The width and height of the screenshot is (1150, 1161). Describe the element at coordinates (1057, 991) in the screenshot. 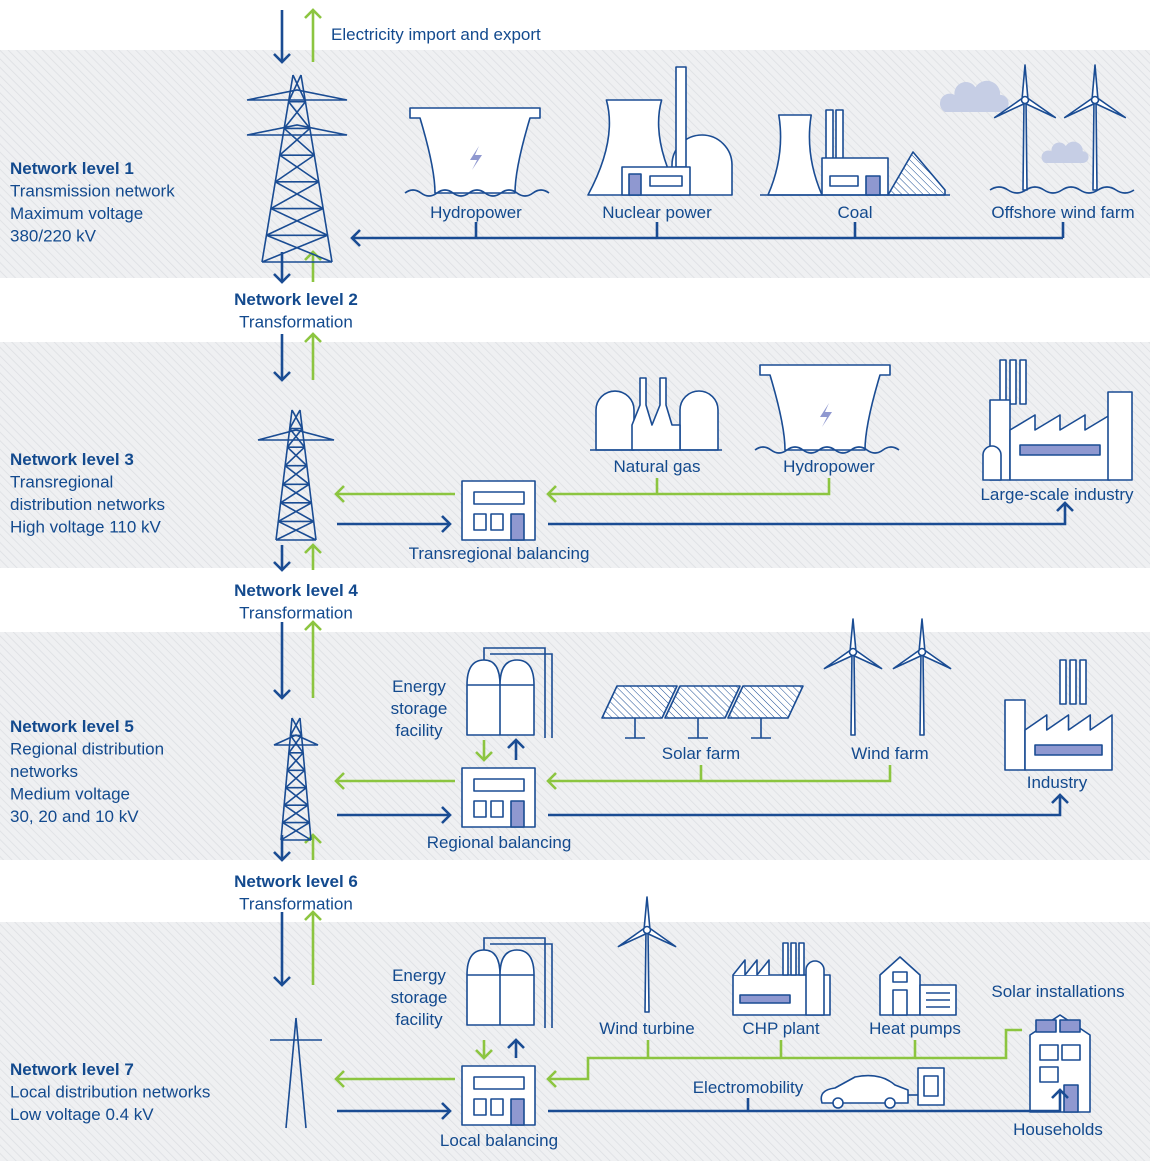

I see `label: Solar installations` at that location.